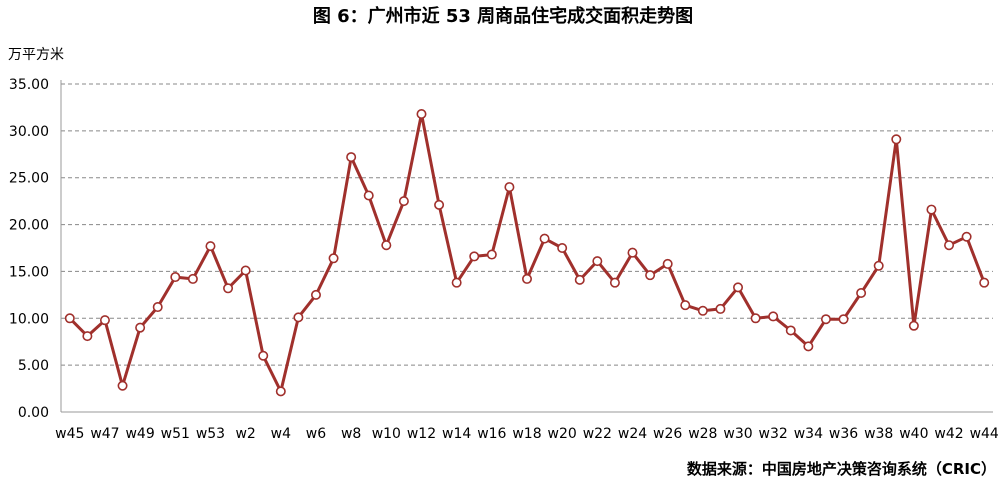  What do you see at coordinates (281, 434) in the screenshot?
I see `x-tick-label: w4` at bounding box center [281, 434].